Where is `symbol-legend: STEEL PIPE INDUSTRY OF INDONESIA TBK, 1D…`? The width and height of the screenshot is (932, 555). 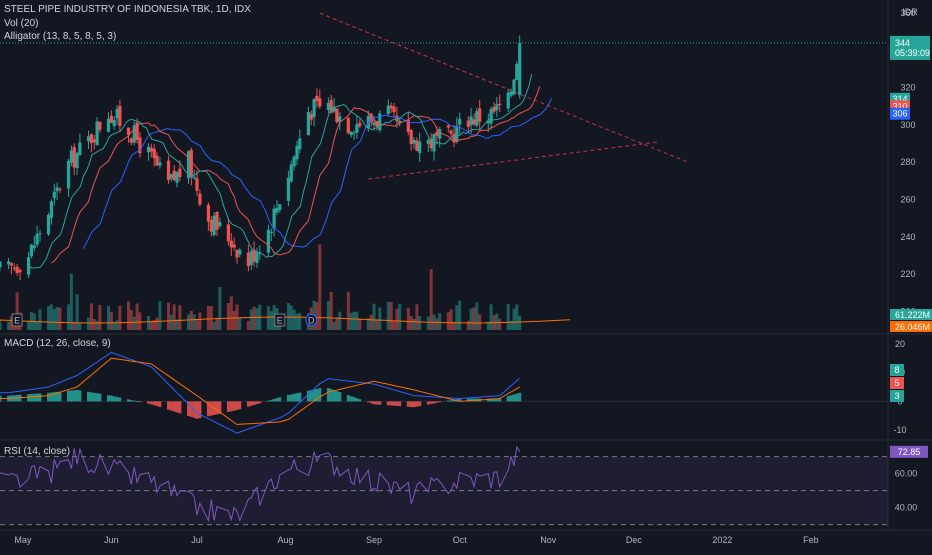
symbol-legend: STEEL PIPE INDUSTRY OF INDONESIA TBK, 1D… is located at coordinates (127, 9).